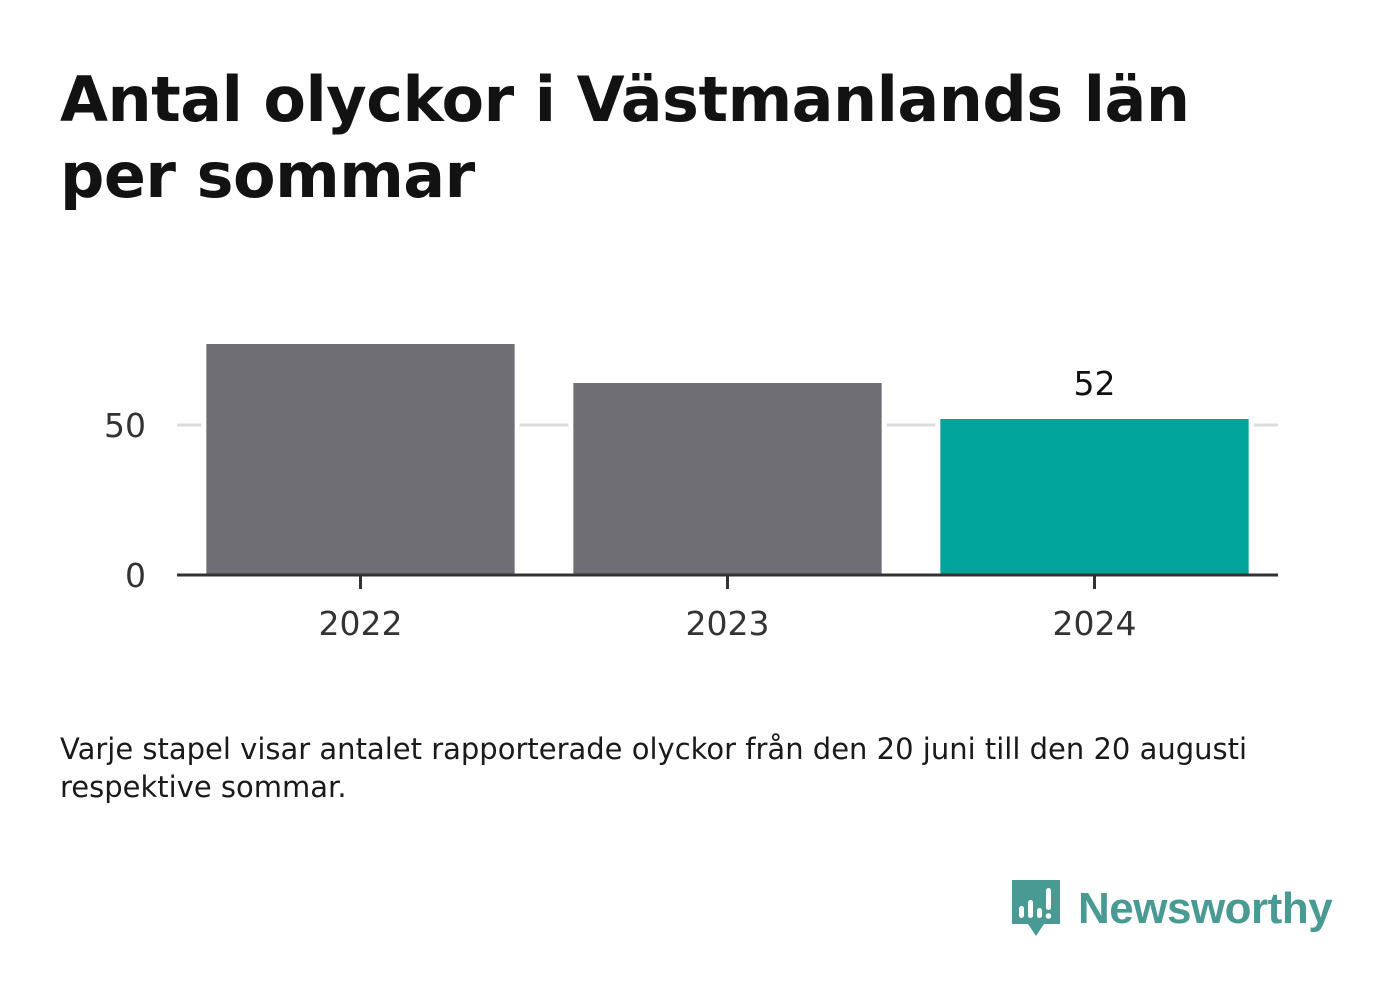 This screenshot has height=999, width=1382. Describe the element at coordinates (361, 623) in the screenshot. I see `x-tick-label: 2022` at that location.